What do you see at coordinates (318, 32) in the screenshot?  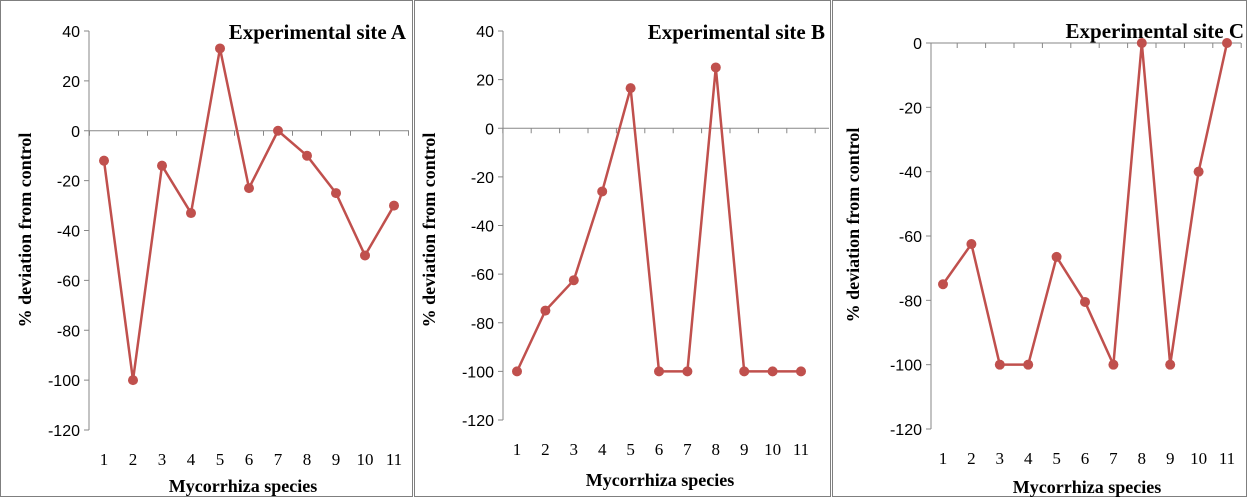 I see `chart-title: Experimental site A` at bounding box center [318, 32].